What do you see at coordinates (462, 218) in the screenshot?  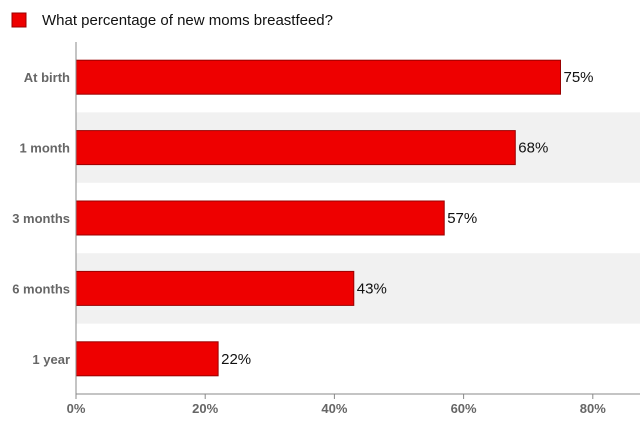 I see `data-label: 57%` at bounding box center [462, 218].